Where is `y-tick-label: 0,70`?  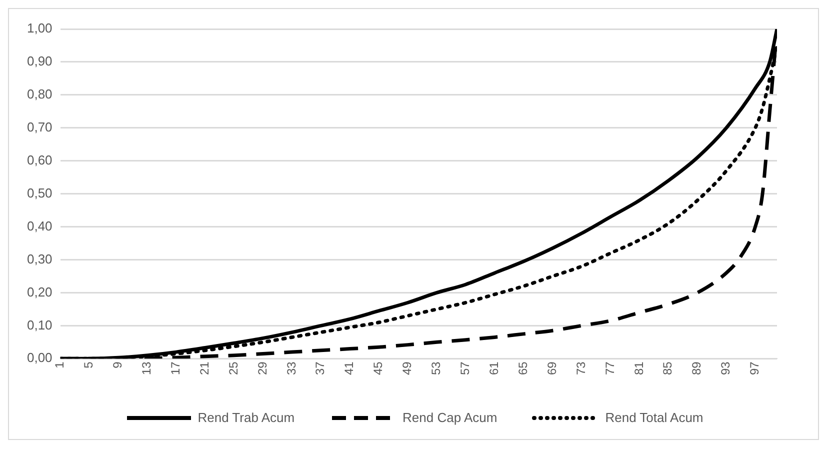
y-tick-label: 0,70 is located at coordinates (39, 126).